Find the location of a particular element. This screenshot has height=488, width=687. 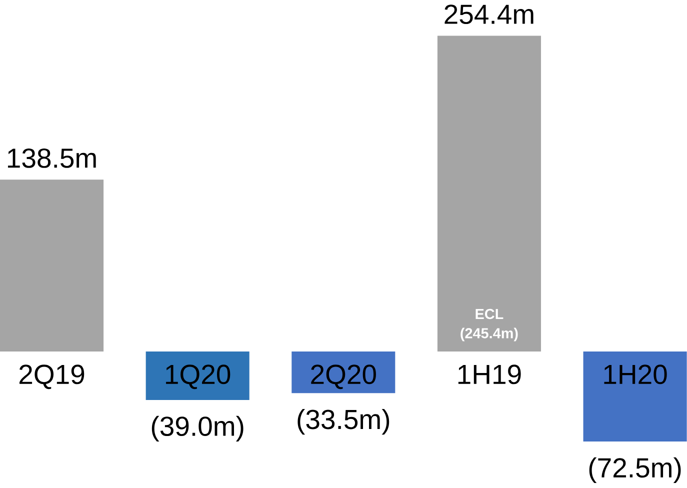

x-tick-label: 1Q20 is located at coordinates (198, 377).